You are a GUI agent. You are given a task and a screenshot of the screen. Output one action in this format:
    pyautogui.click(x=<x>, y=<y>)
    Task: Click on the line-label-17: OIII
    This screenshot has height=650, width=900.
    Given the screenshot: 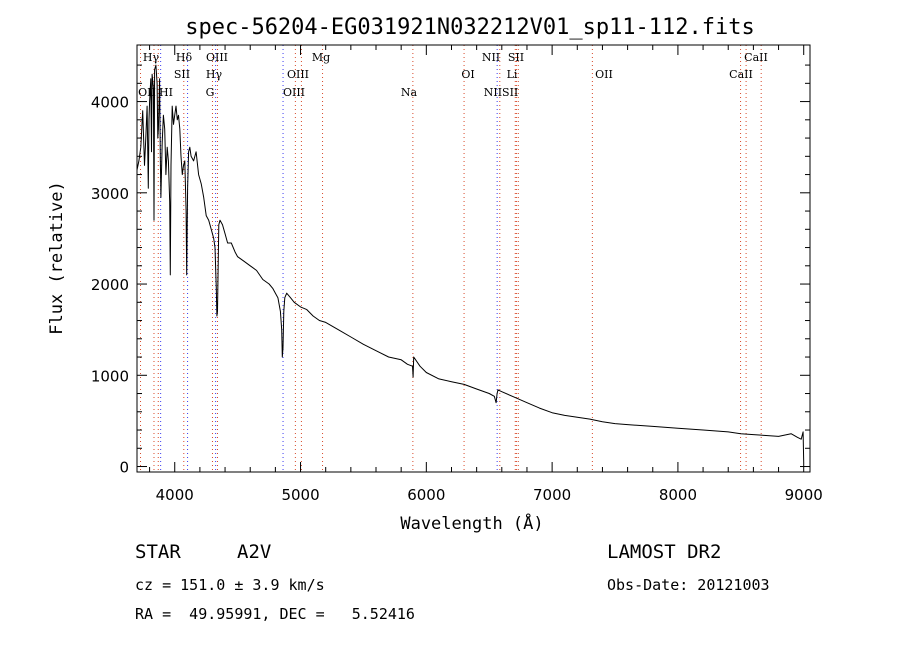 What is the action you would take?
    pyautogui.click(x=294, y=92)
    